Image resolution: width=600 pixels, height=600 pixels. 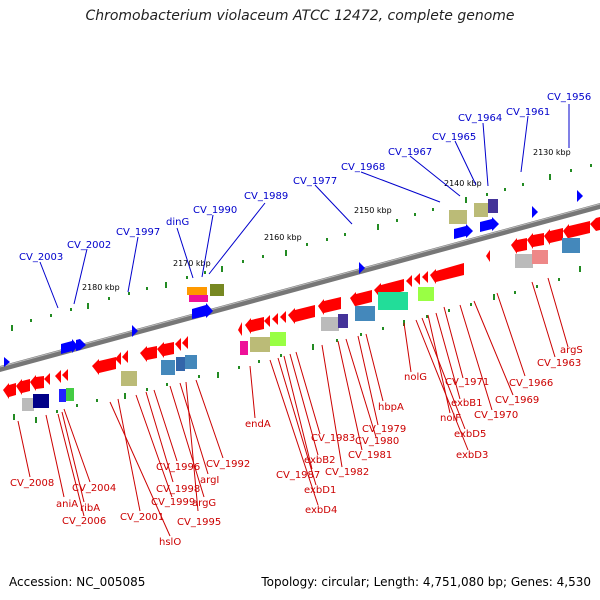 What do you see at coordinates (89, 245) in the screenshot?
I see `gene-label-top: CV_2002` at bounding box center [89, 245].